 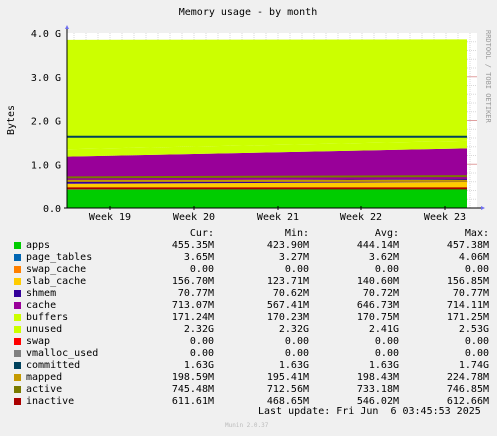 What do you see at coordinates (254, 390) in the screenshot?
I see `legend-row-active: active 745.48M 712.56M 733.18M 746.85M` at bounding box center [254, 390].